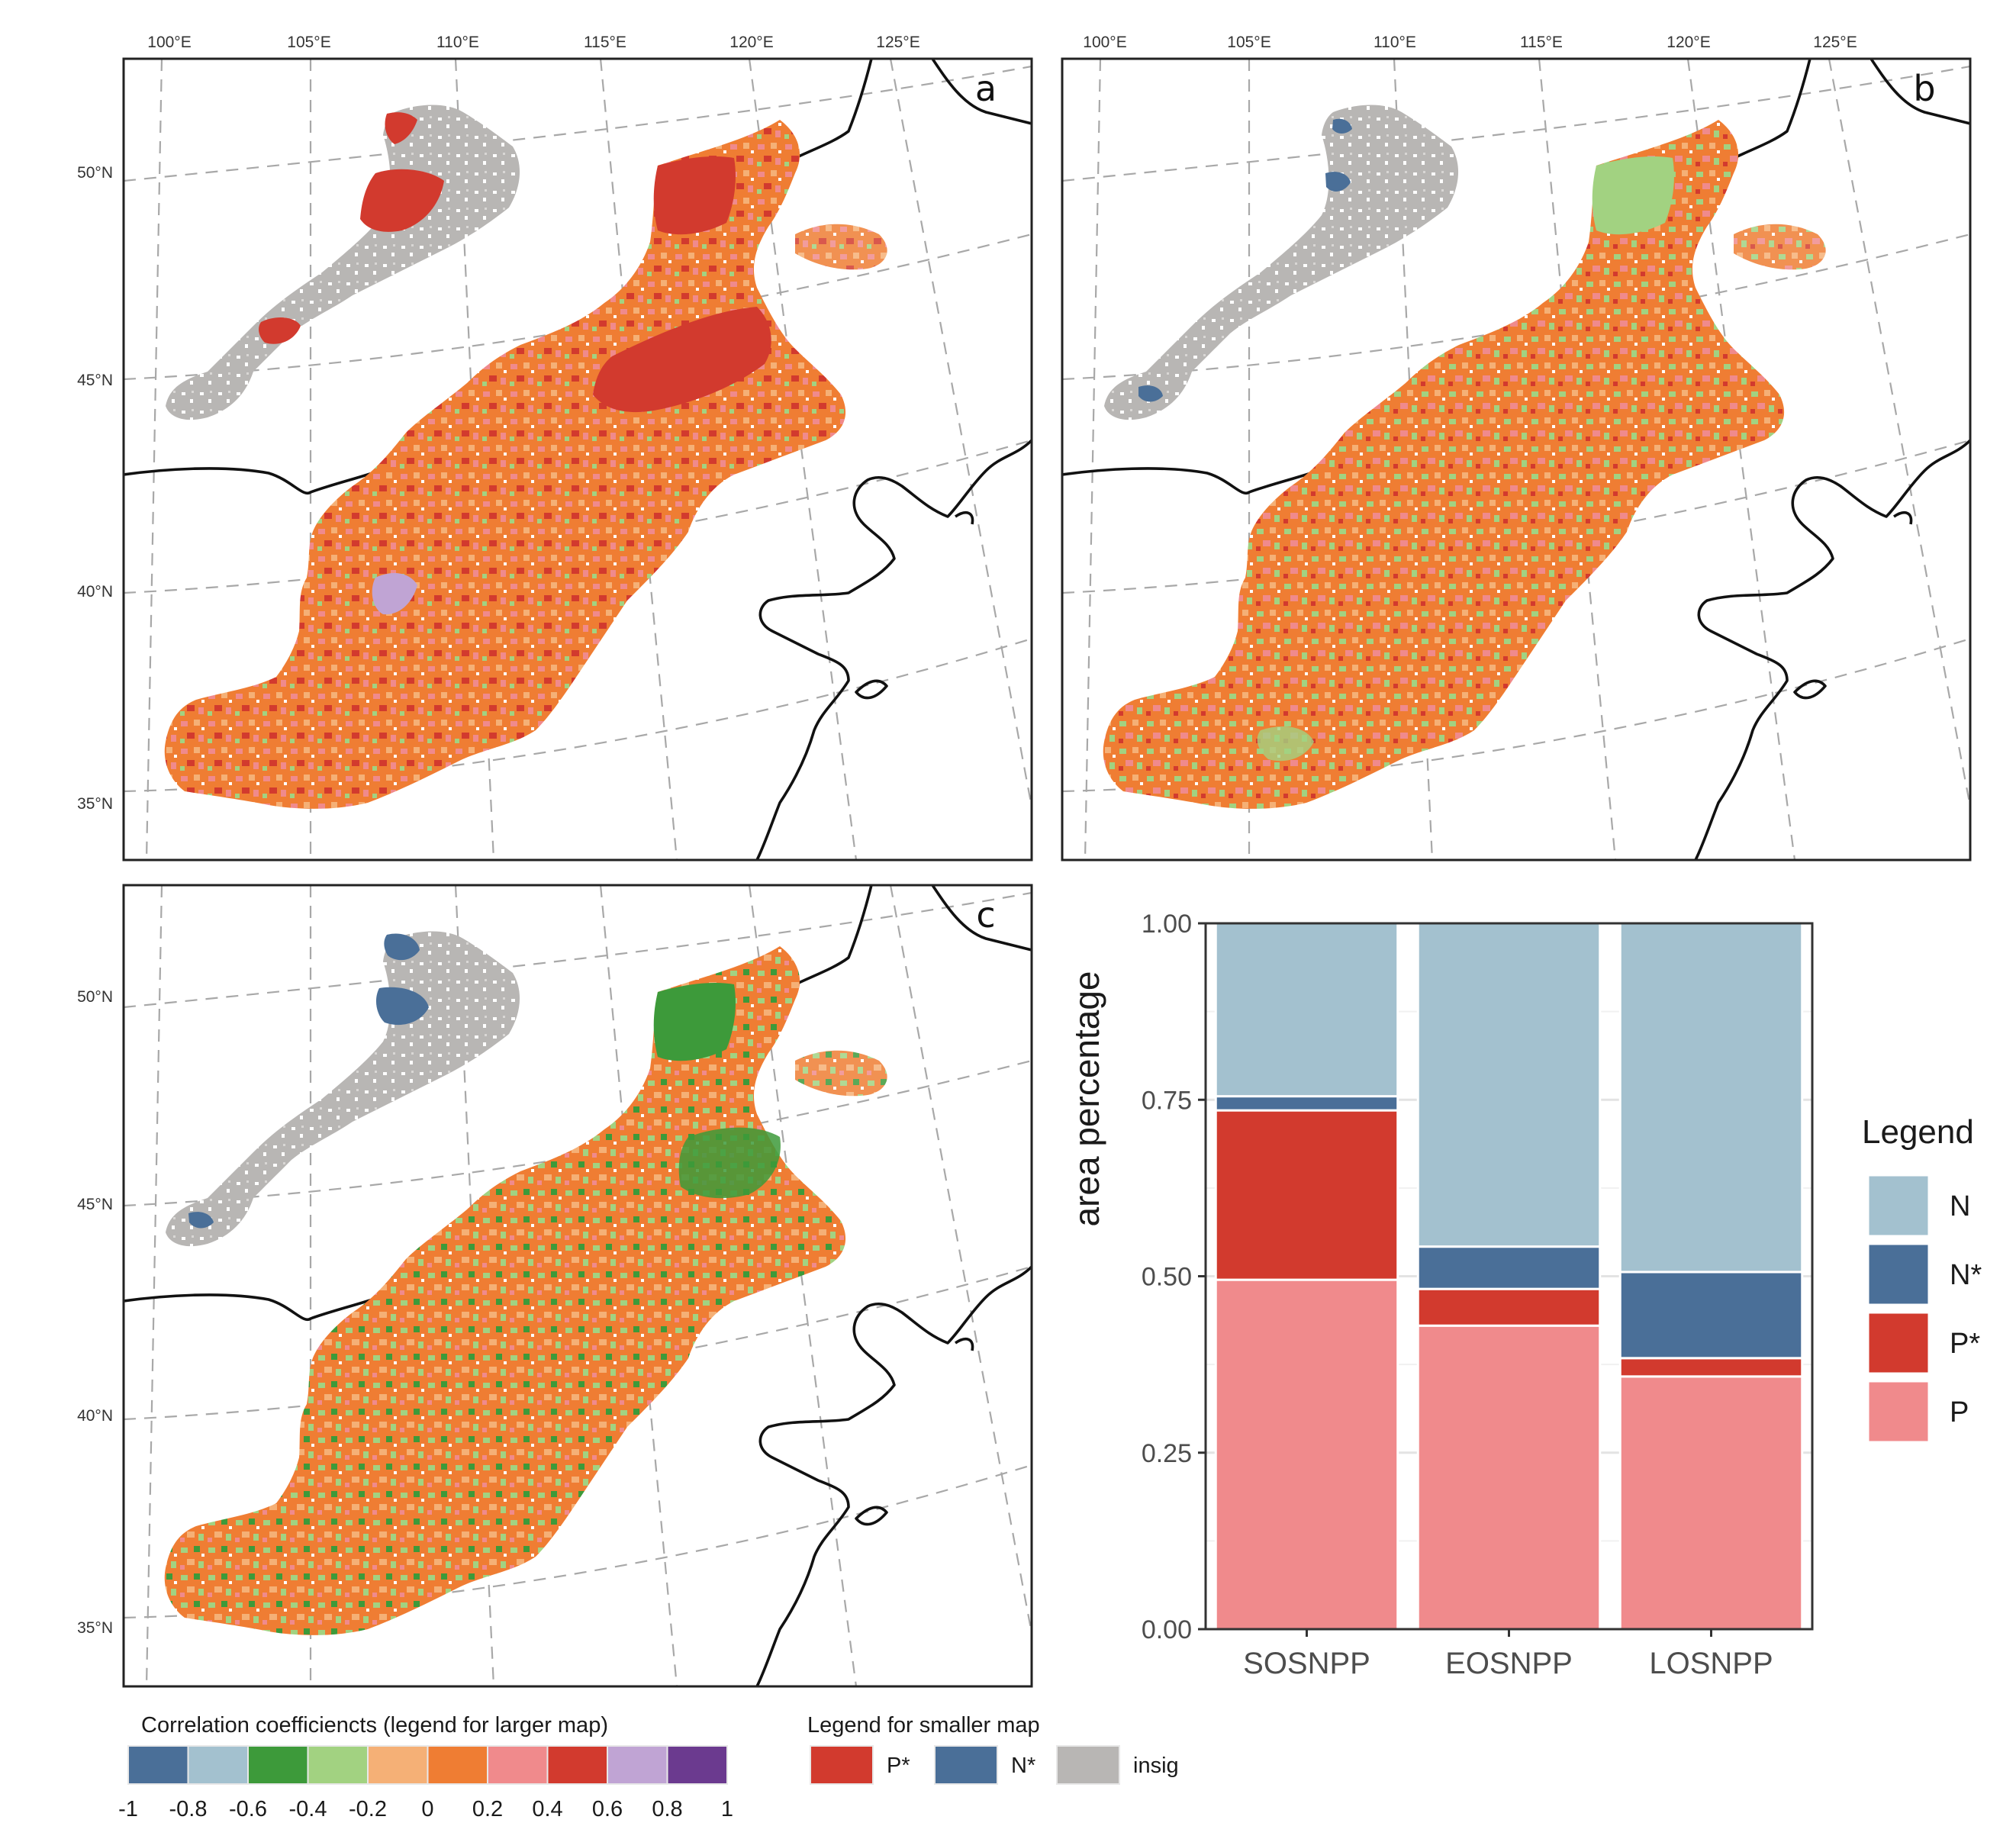  I want to click on y-axis-title: area percentage, so click(1086, 1098).